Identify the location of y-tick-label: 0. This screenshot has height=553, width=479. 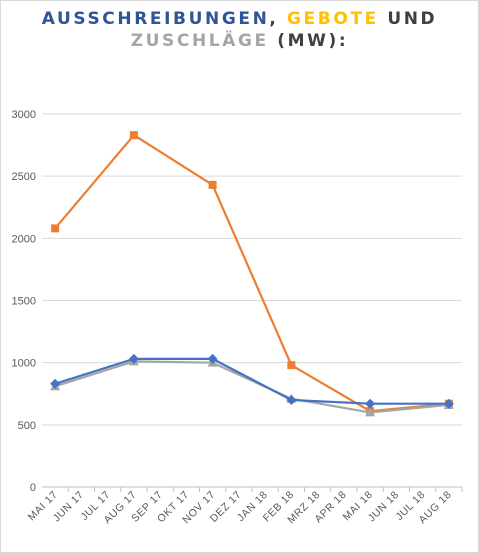
(33, 488).